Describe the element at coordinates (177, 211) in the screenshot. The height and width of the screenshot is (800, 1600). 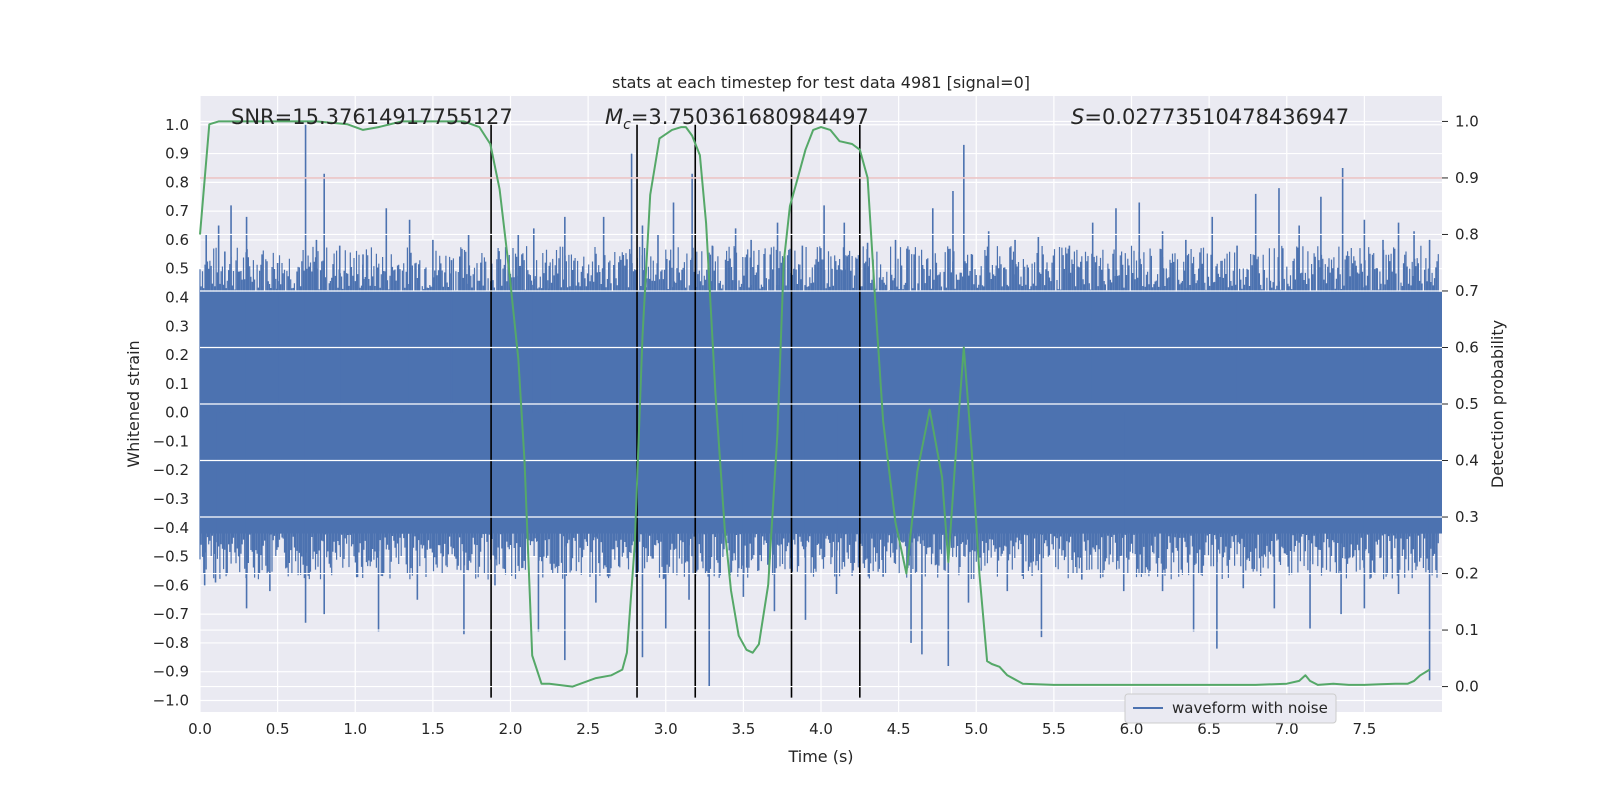
I see `y-left-tick-label: 0.7` at that location.